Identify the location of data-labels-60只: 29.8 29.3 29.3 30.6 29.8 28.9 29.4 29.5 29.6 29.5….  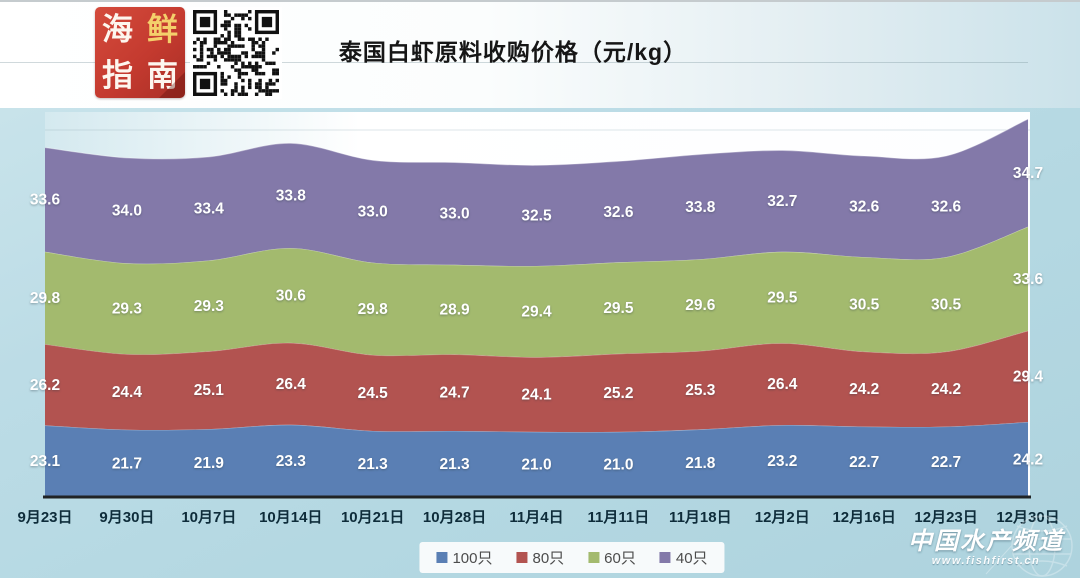
(537, 296).